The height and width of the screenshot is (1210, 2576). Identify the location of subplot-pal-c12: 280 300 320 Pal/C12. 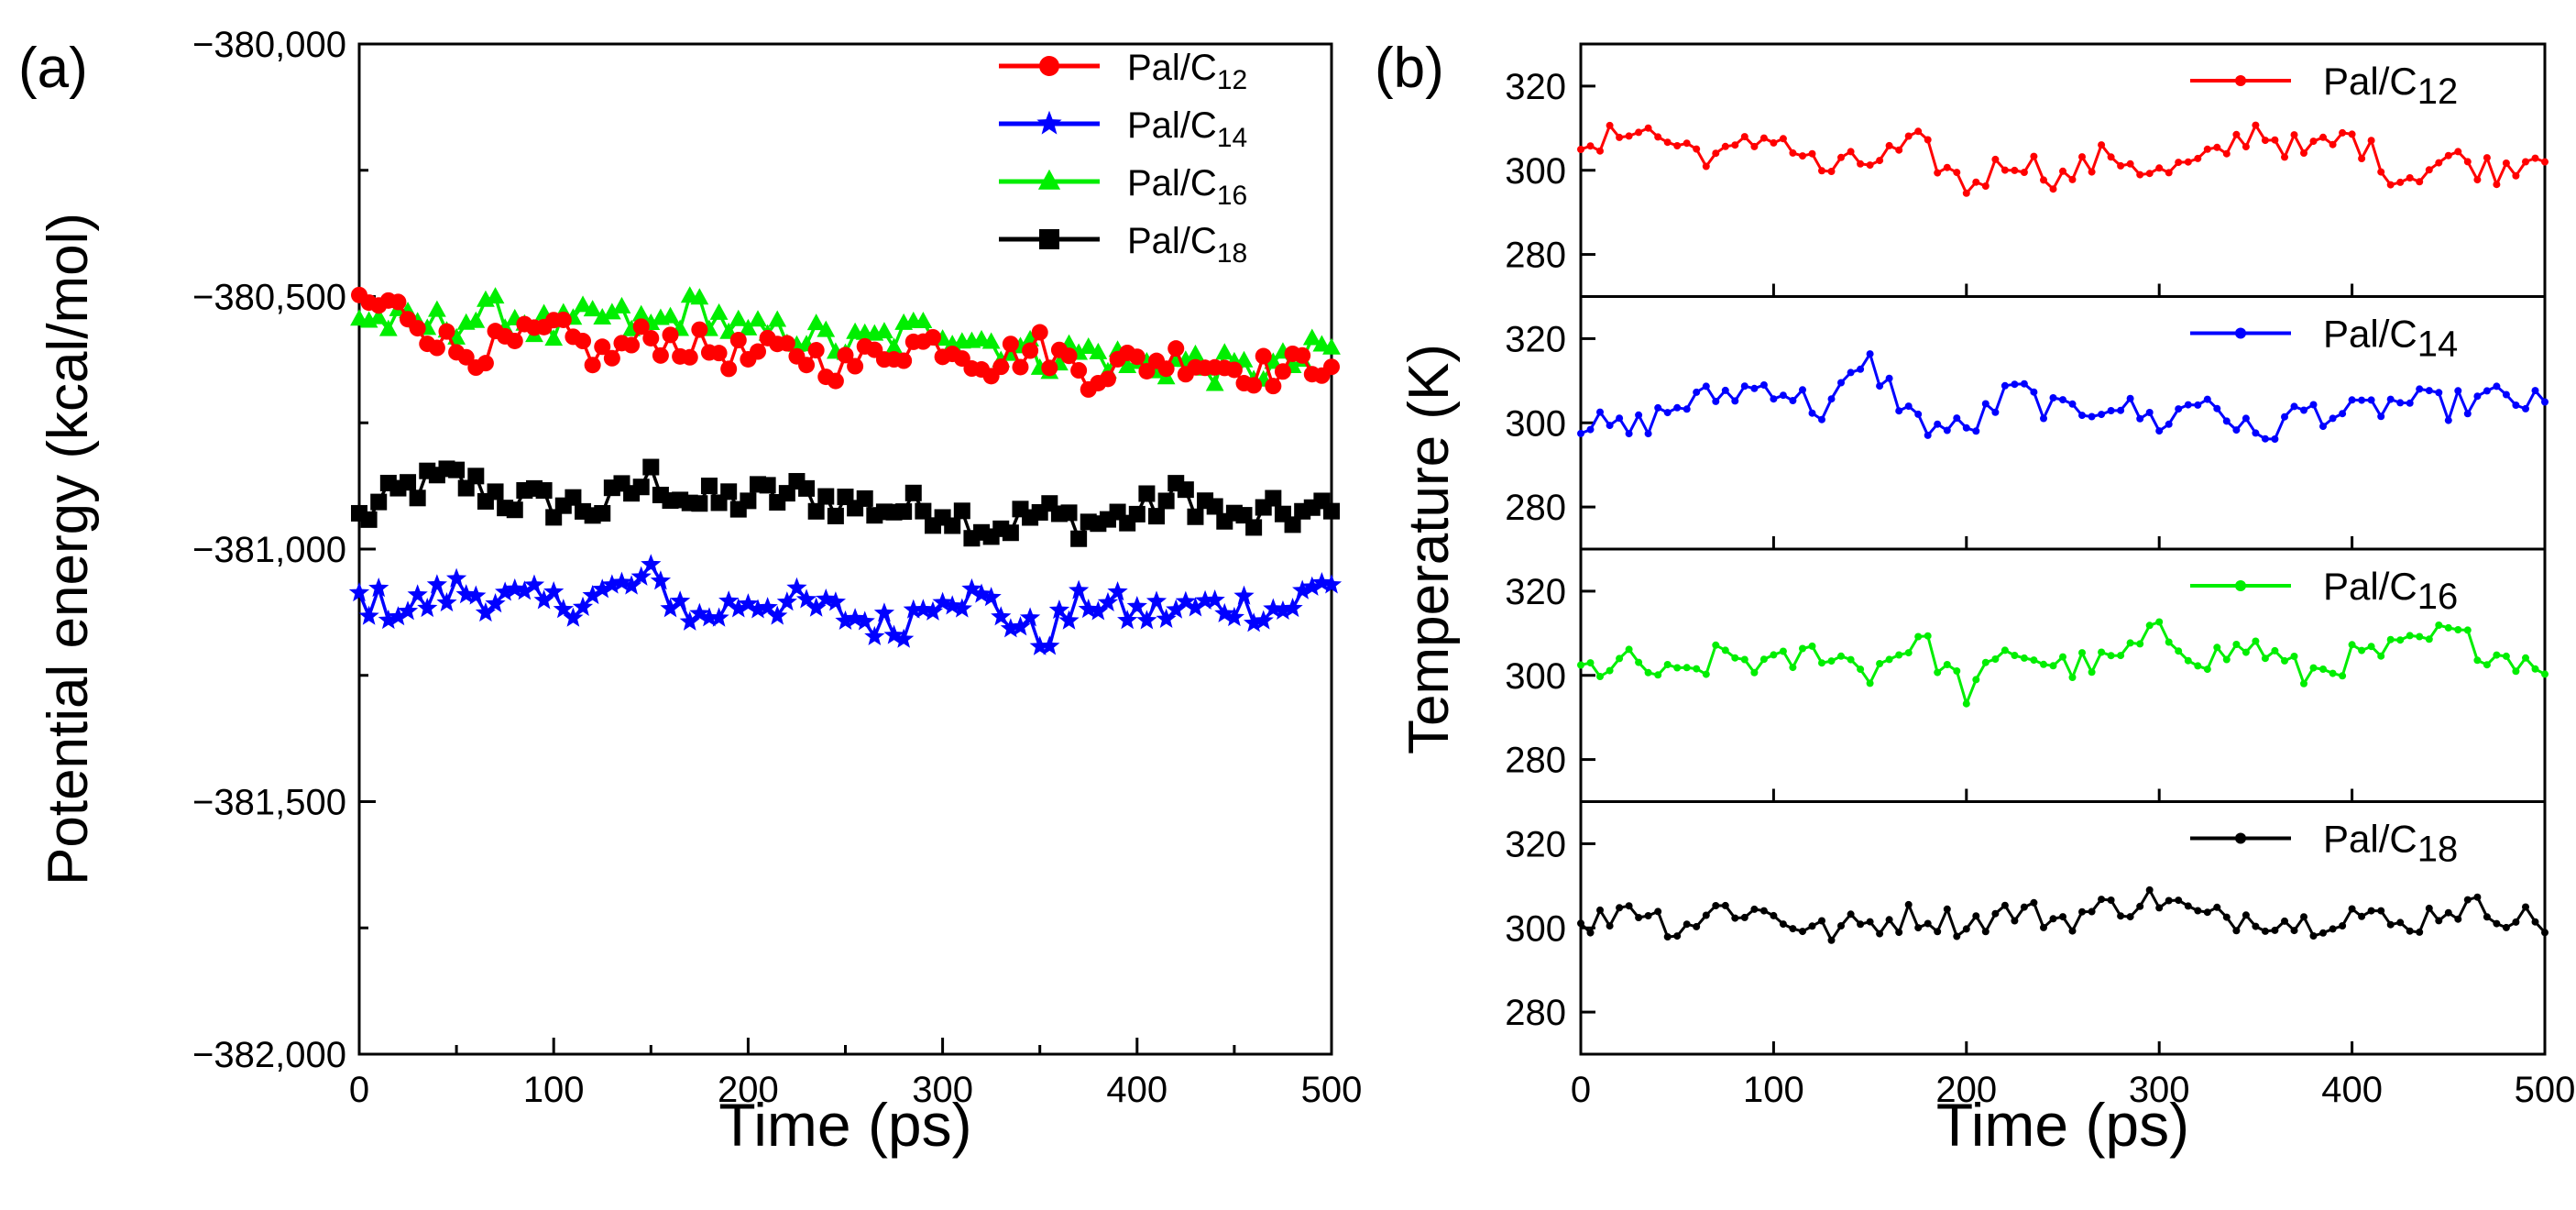
(2027, 170).